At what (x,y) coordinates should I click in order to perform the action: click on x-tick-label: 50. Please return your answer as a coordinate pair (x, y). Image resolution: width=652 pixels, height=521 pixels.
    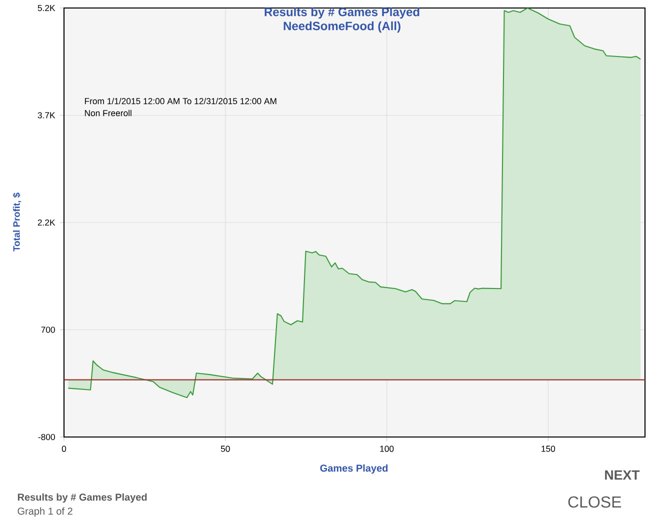
    Looking at the image, I should click on (225, 449).